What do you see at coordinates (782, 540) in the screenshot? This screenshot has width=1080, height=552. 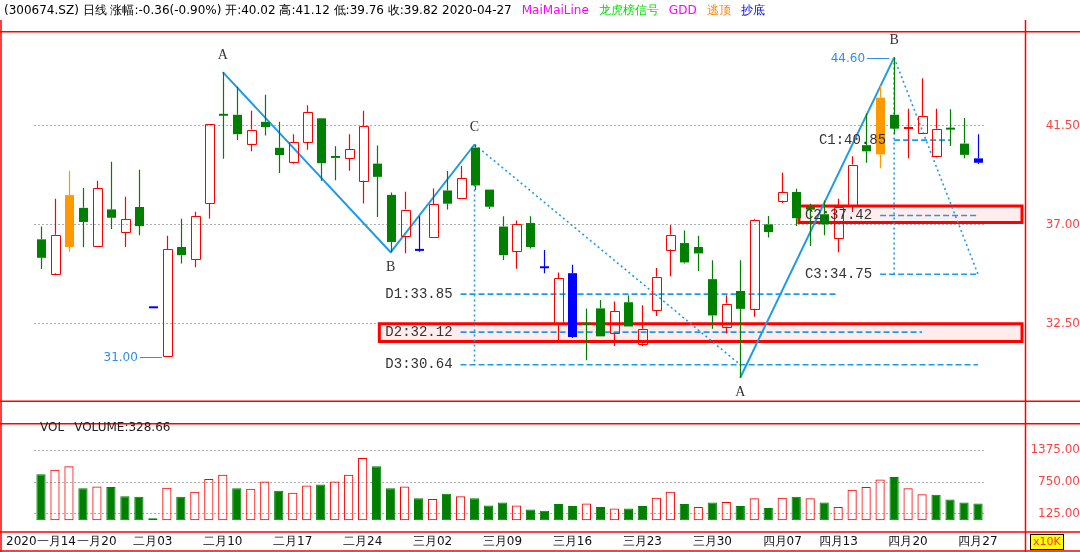 I see `x-tick-label: 四月07` at bounding box center [782, 540].